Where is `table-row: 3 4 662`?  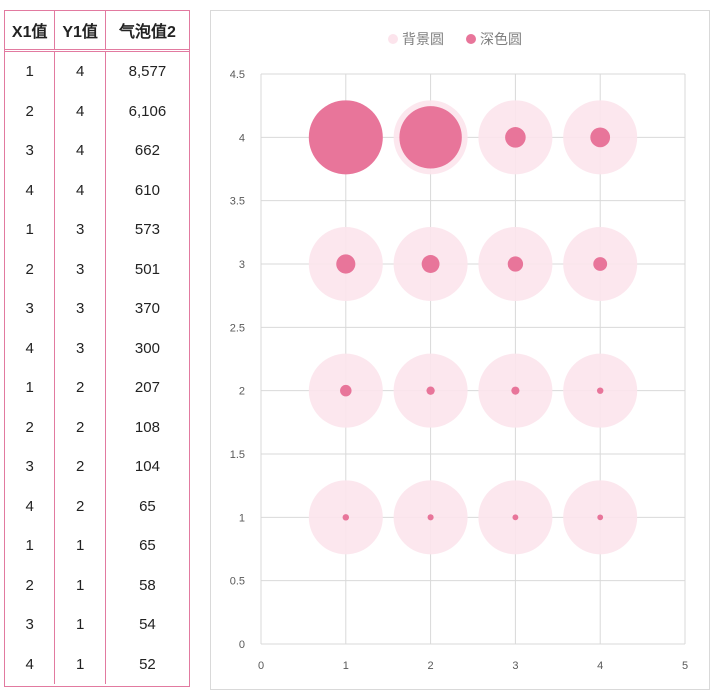 table-row: 3 4 662 is located at coordinates (97, 151).